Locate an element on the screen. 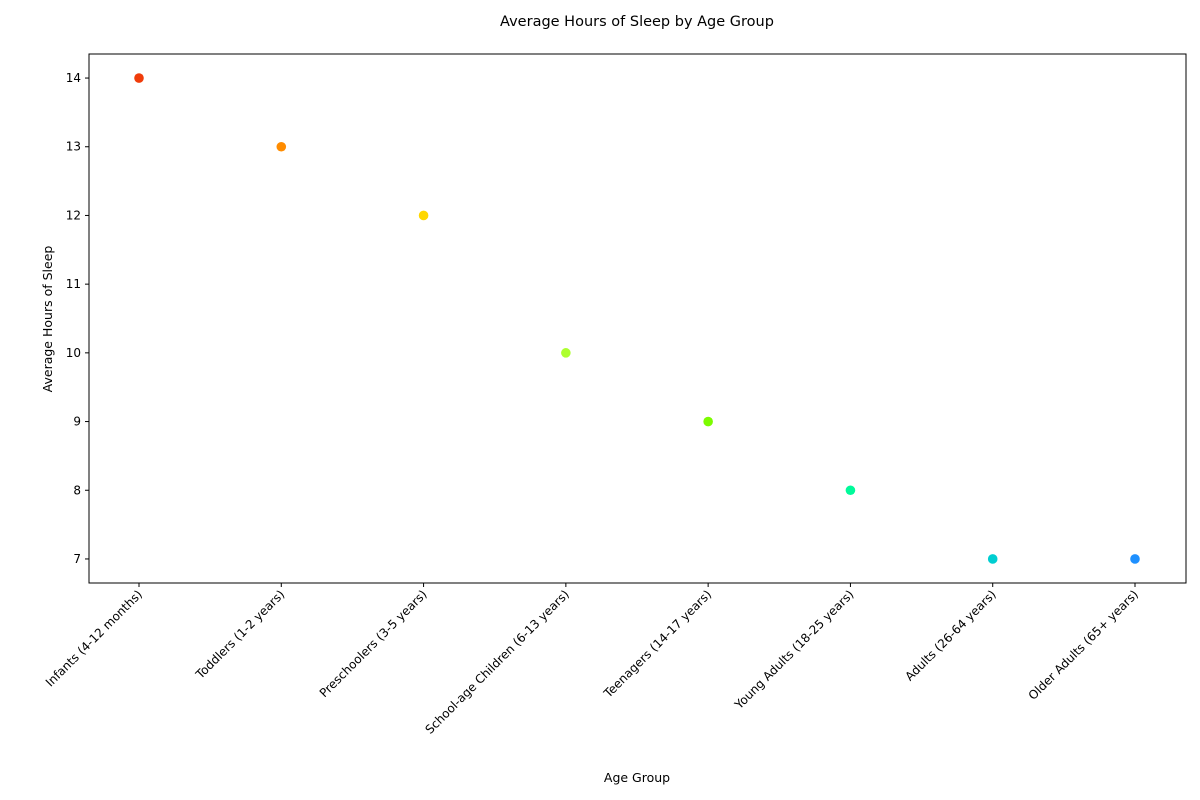 The width and height of the screenshot is (1200, 800). y-axis: 7 8 9 10 11 12 13 14 is located at coordinates (77, 318).